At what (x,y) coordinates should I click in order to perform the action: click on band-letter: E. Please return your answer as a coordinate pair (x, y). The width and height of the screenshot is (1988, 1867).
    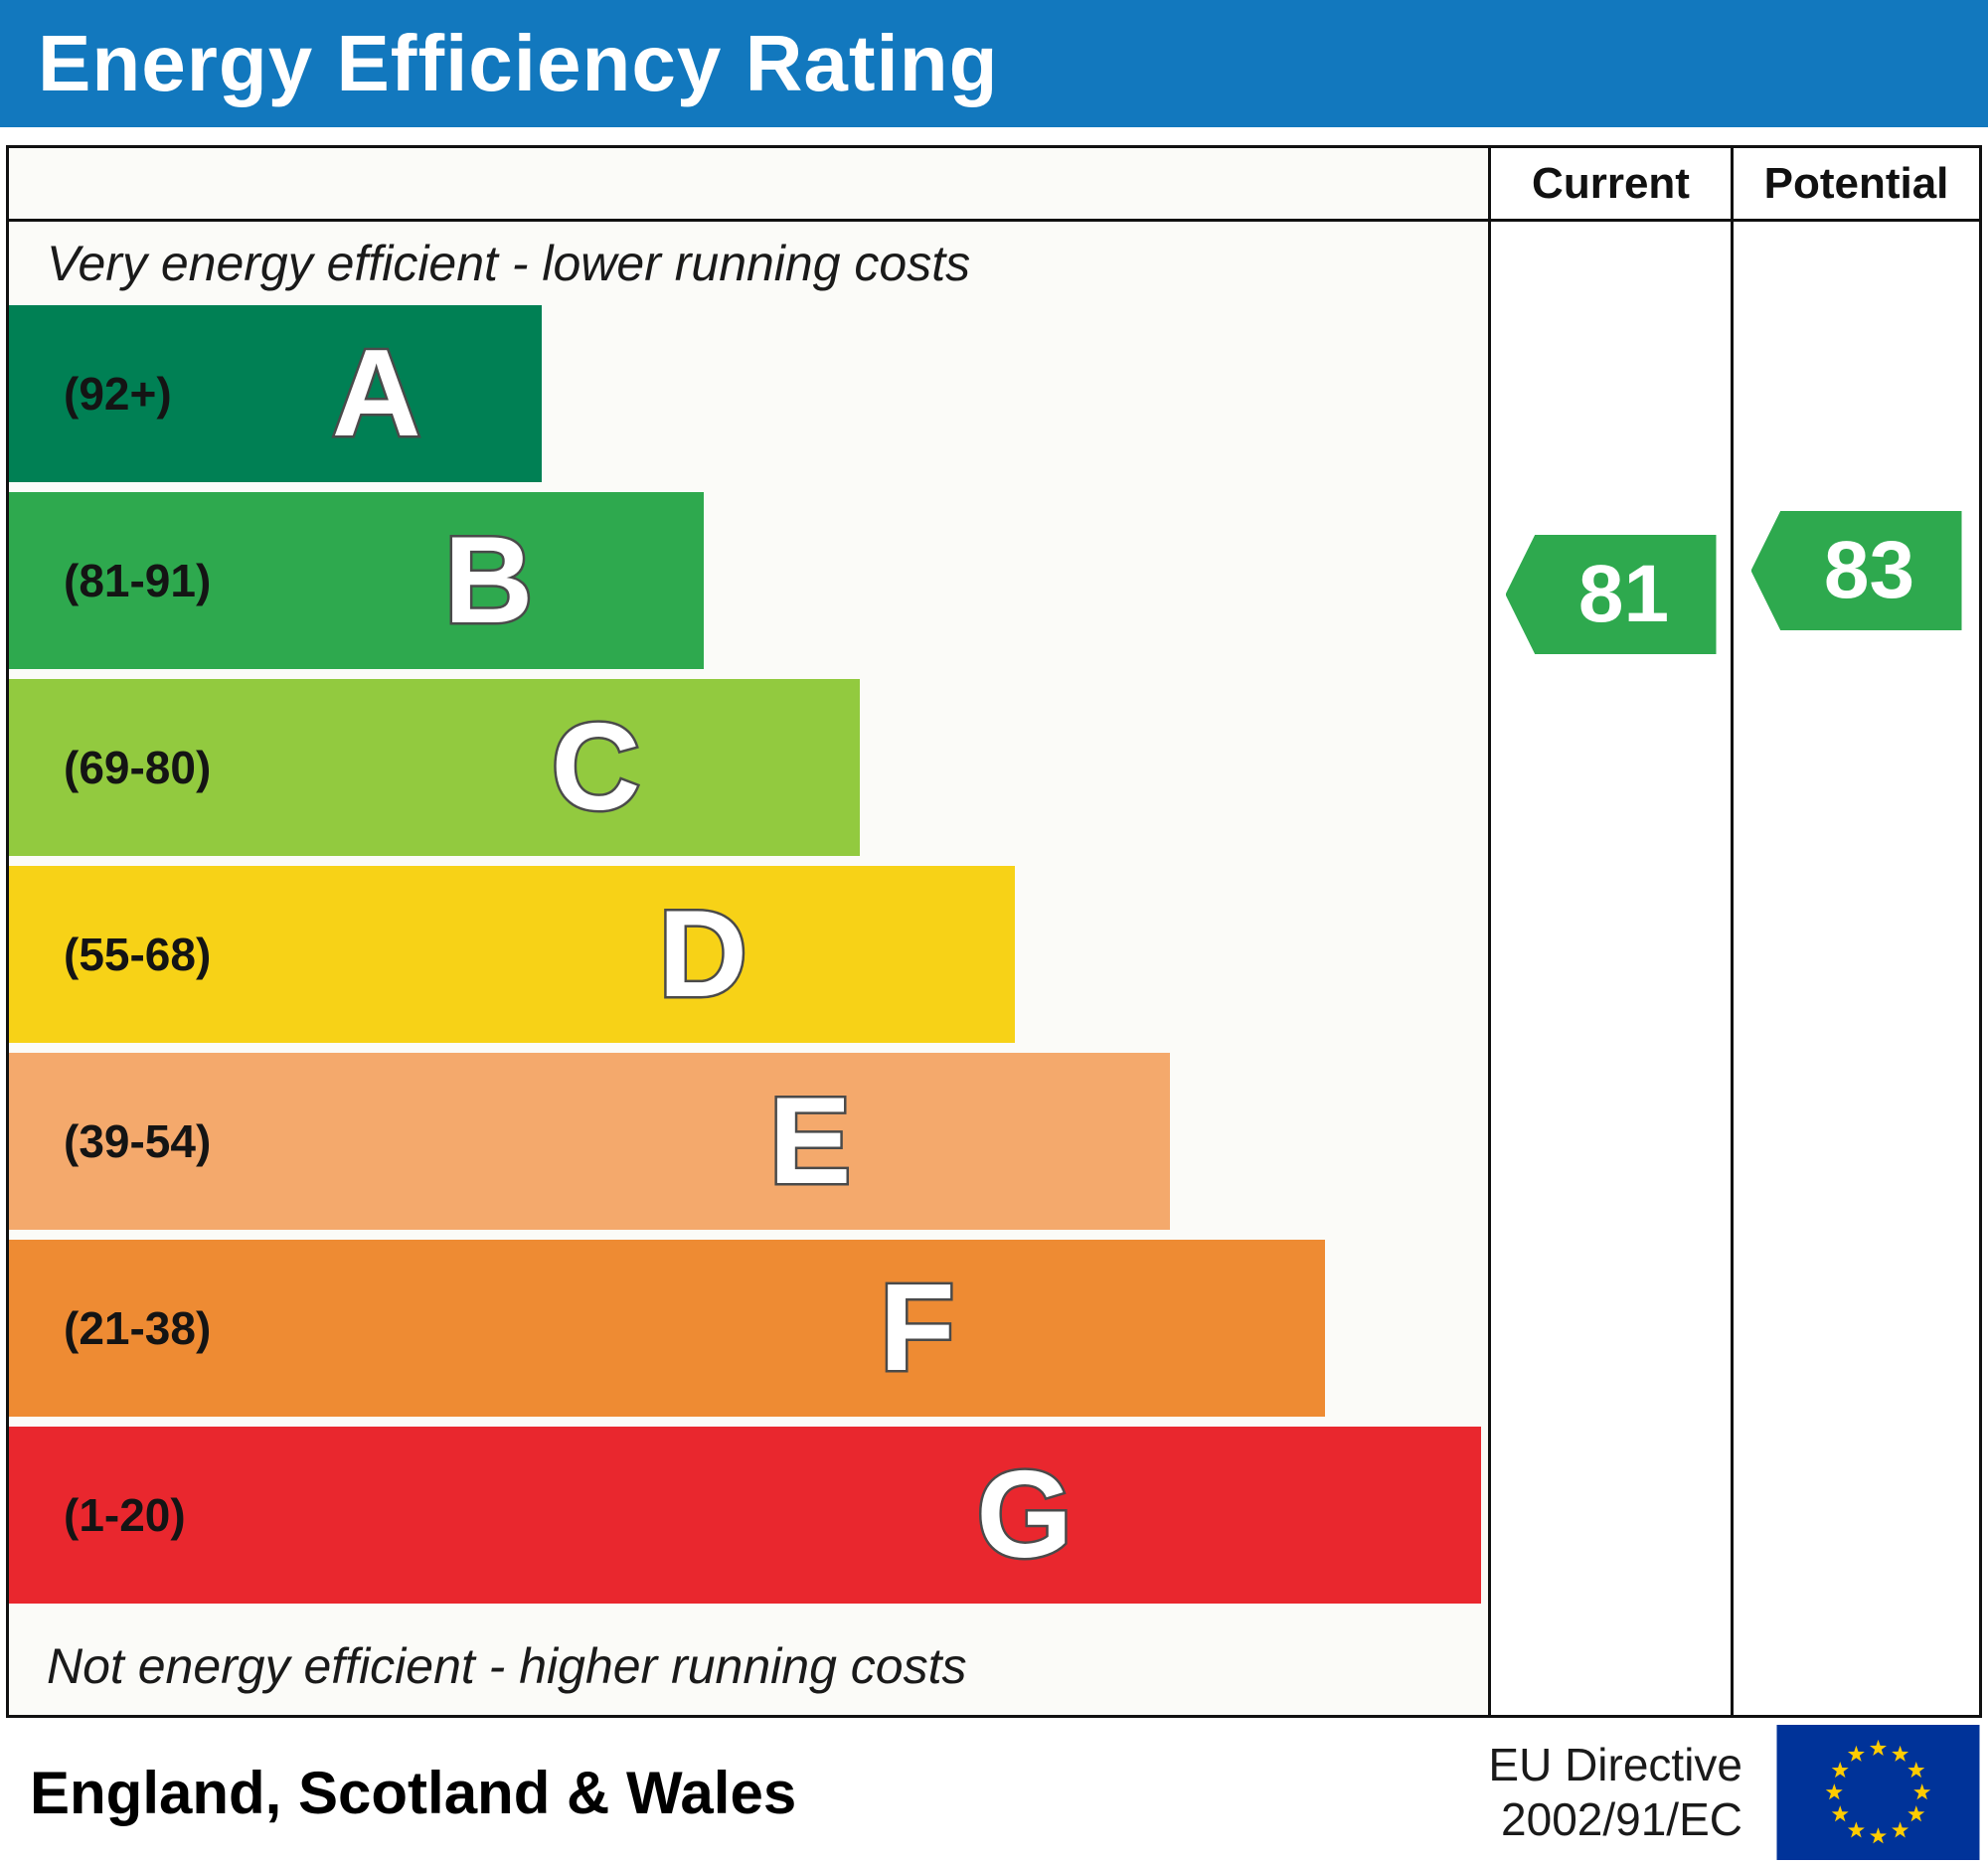
    Looking at the image, I should click on (810, 1141).